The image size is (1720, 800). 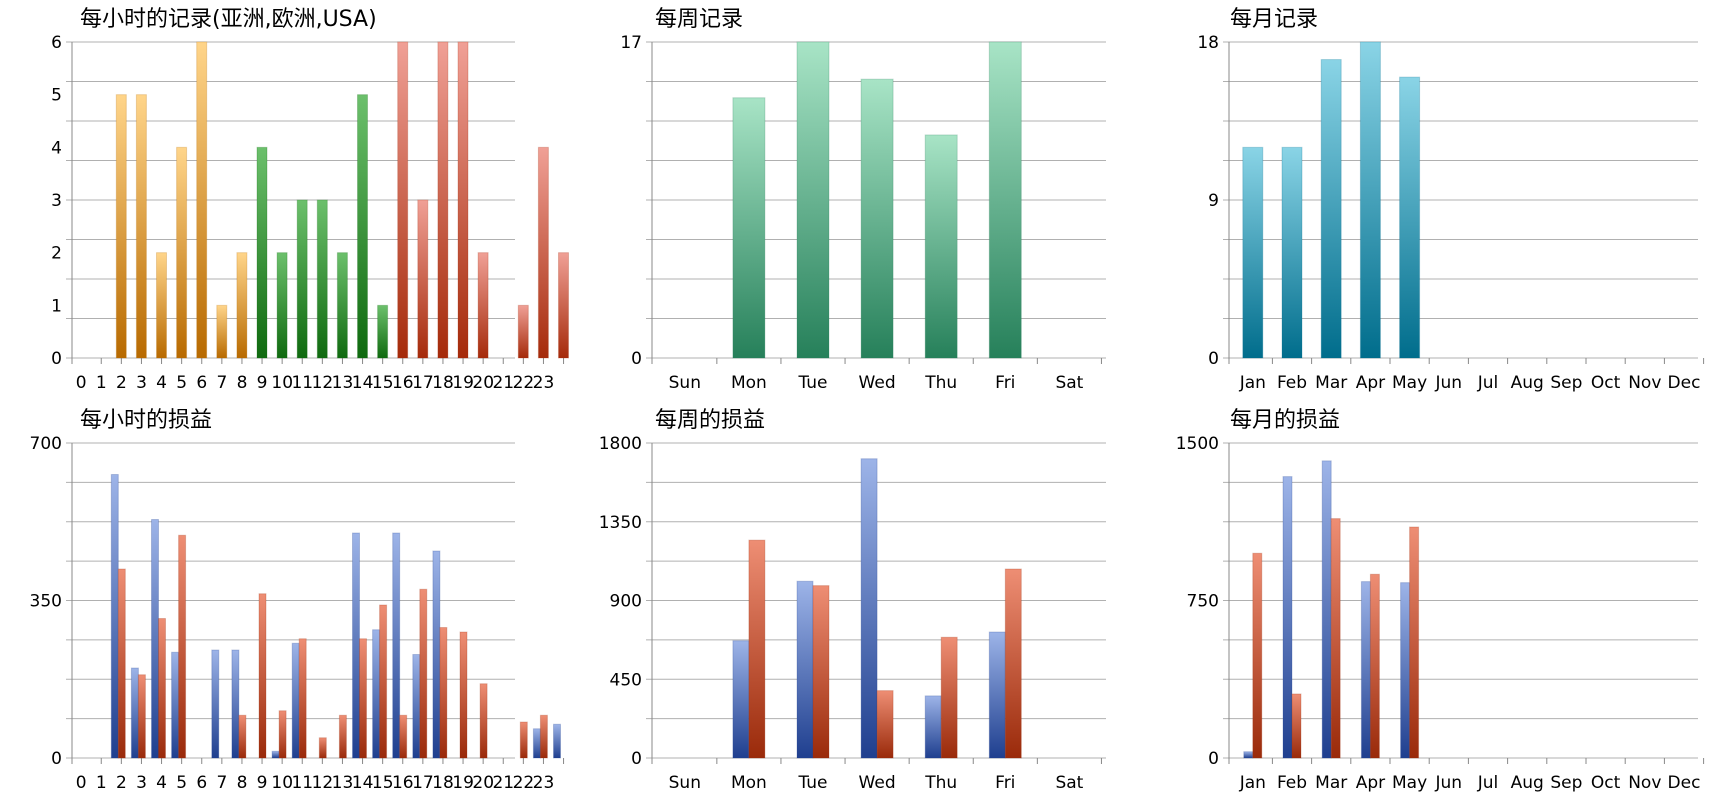 What do you see at coordinates (56, 201) in the screenshot?
I see `y-tick-label: 3` at bounding box center [56, 201].